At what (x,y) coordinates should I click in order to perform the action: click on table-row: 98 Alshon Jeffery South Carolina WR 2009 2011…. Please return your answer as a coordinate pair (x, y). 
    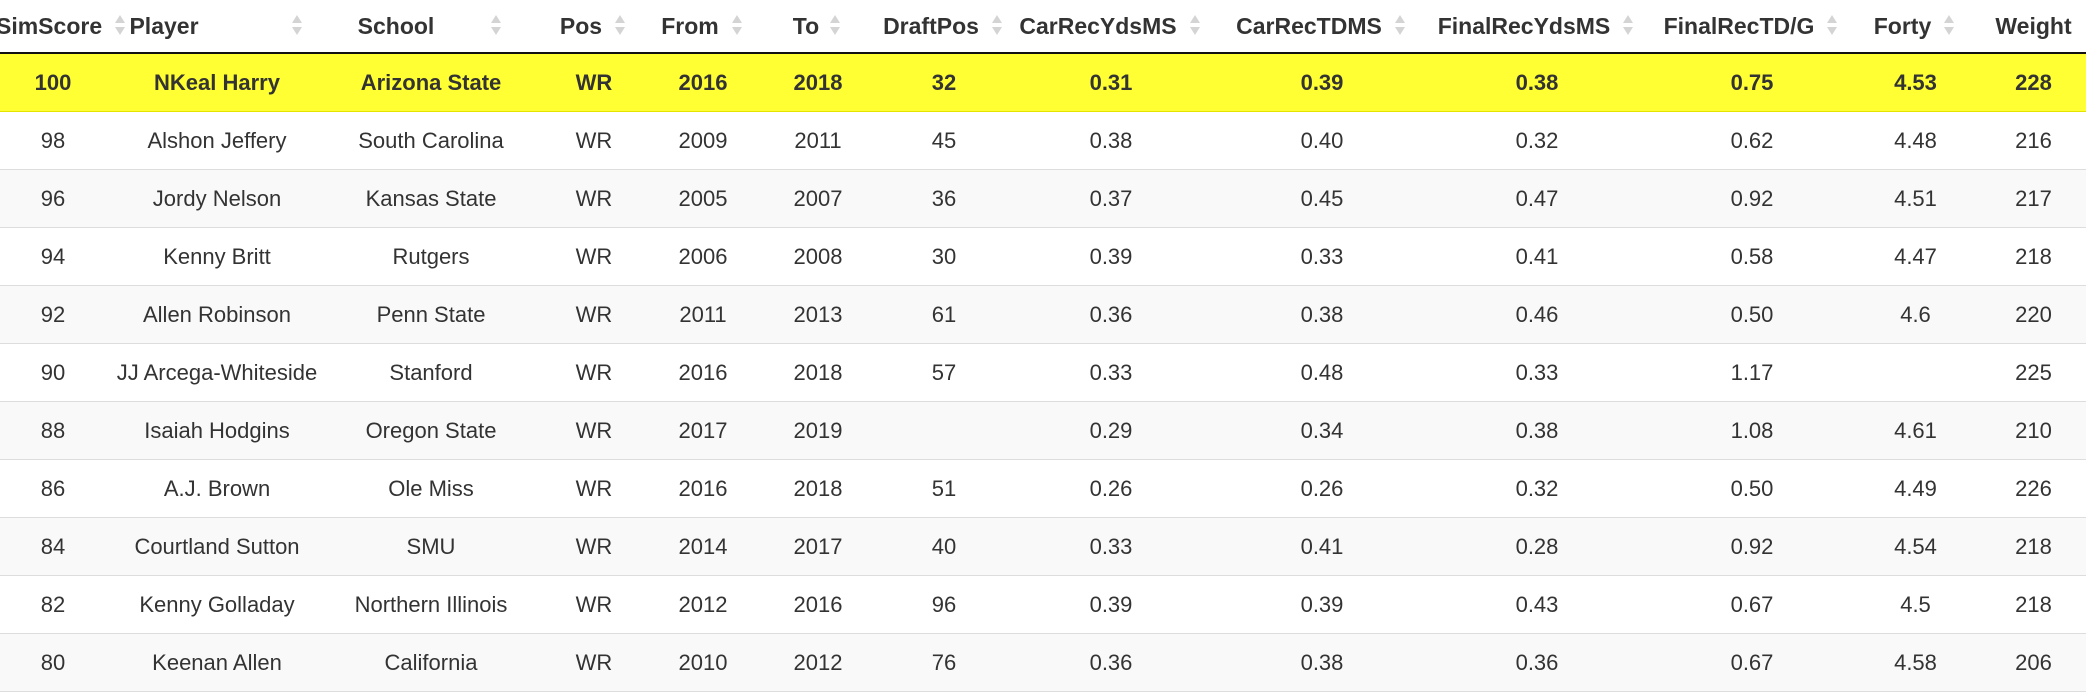
    Looking at the image, I should click on (1043, 140).